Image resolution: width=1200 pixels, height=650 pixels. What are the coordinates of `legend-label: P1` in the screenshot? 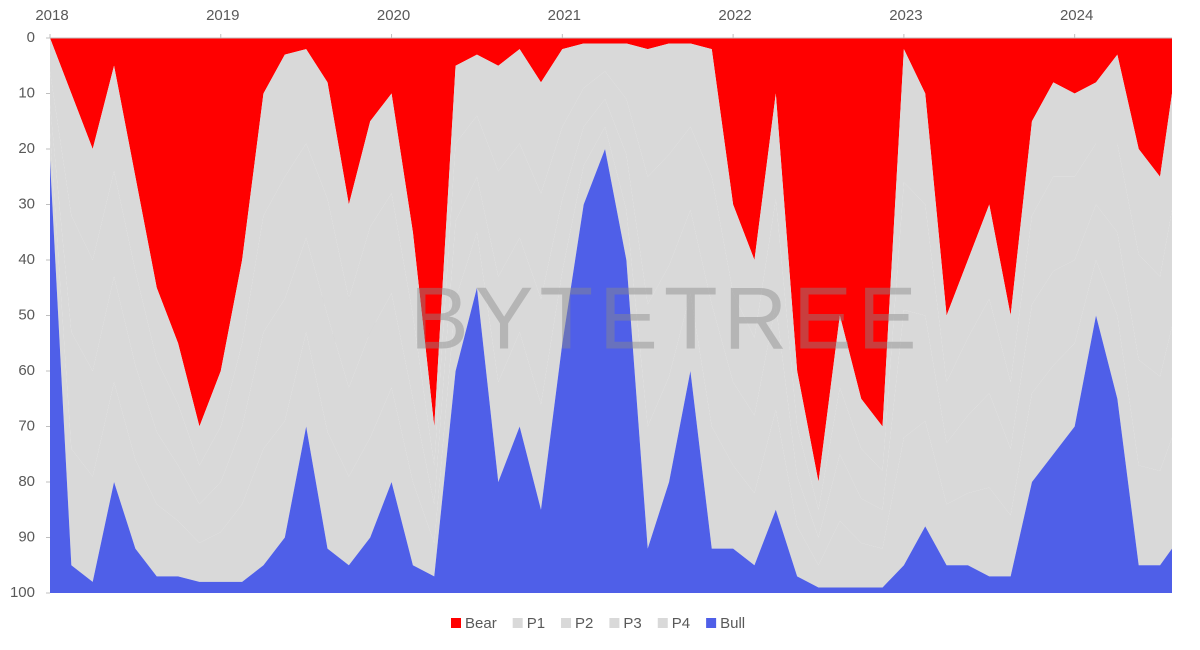 It's located at (536, 623).